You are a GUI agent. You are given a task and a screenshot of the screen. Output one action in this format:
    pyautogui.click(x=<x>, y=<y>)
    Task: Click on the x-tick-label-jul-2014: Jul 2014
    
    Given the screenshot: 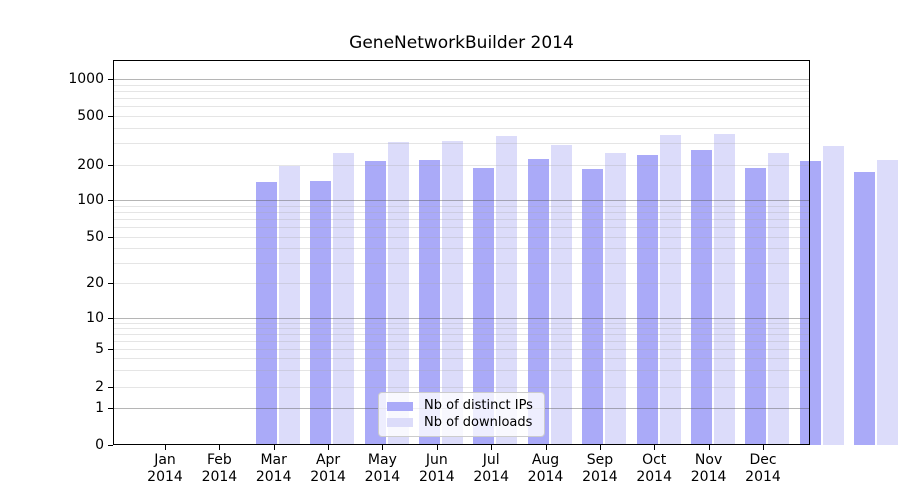 What is the action you would take?
    pyautogui.click(x=491, y=469)
    